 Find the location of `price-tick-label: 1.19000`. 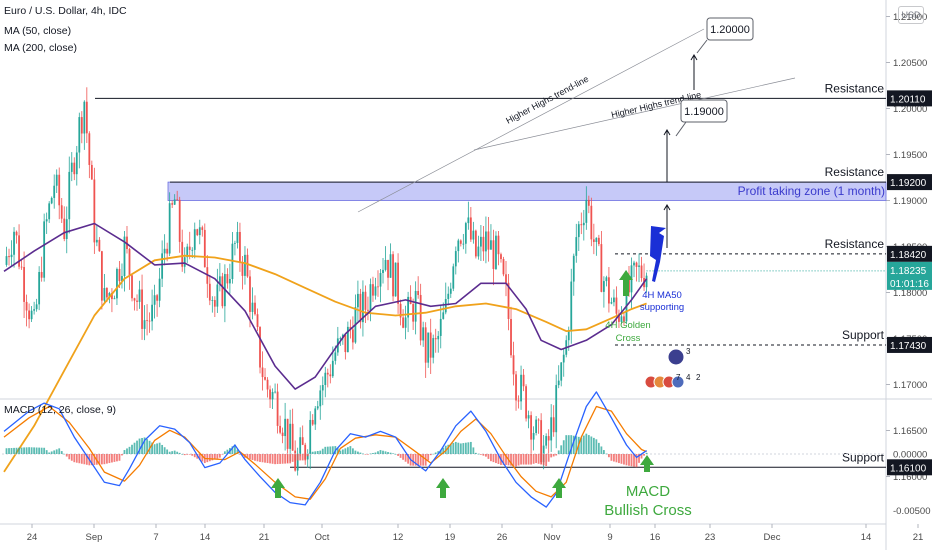

price-tick-label: 1.19000 is located at coordinates (910, 201).